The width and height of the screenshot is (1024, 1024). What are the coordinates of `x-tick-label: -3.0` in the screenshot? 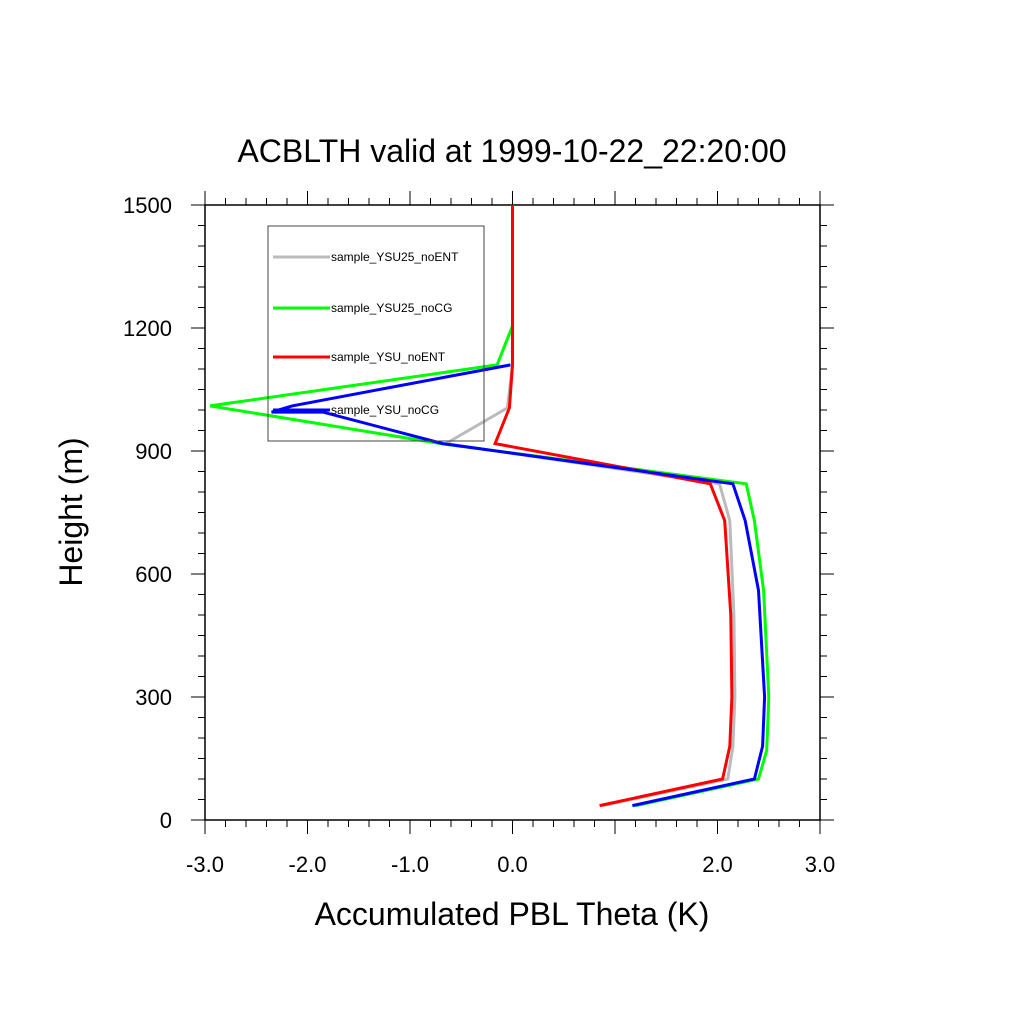 It's located at (205, 864).